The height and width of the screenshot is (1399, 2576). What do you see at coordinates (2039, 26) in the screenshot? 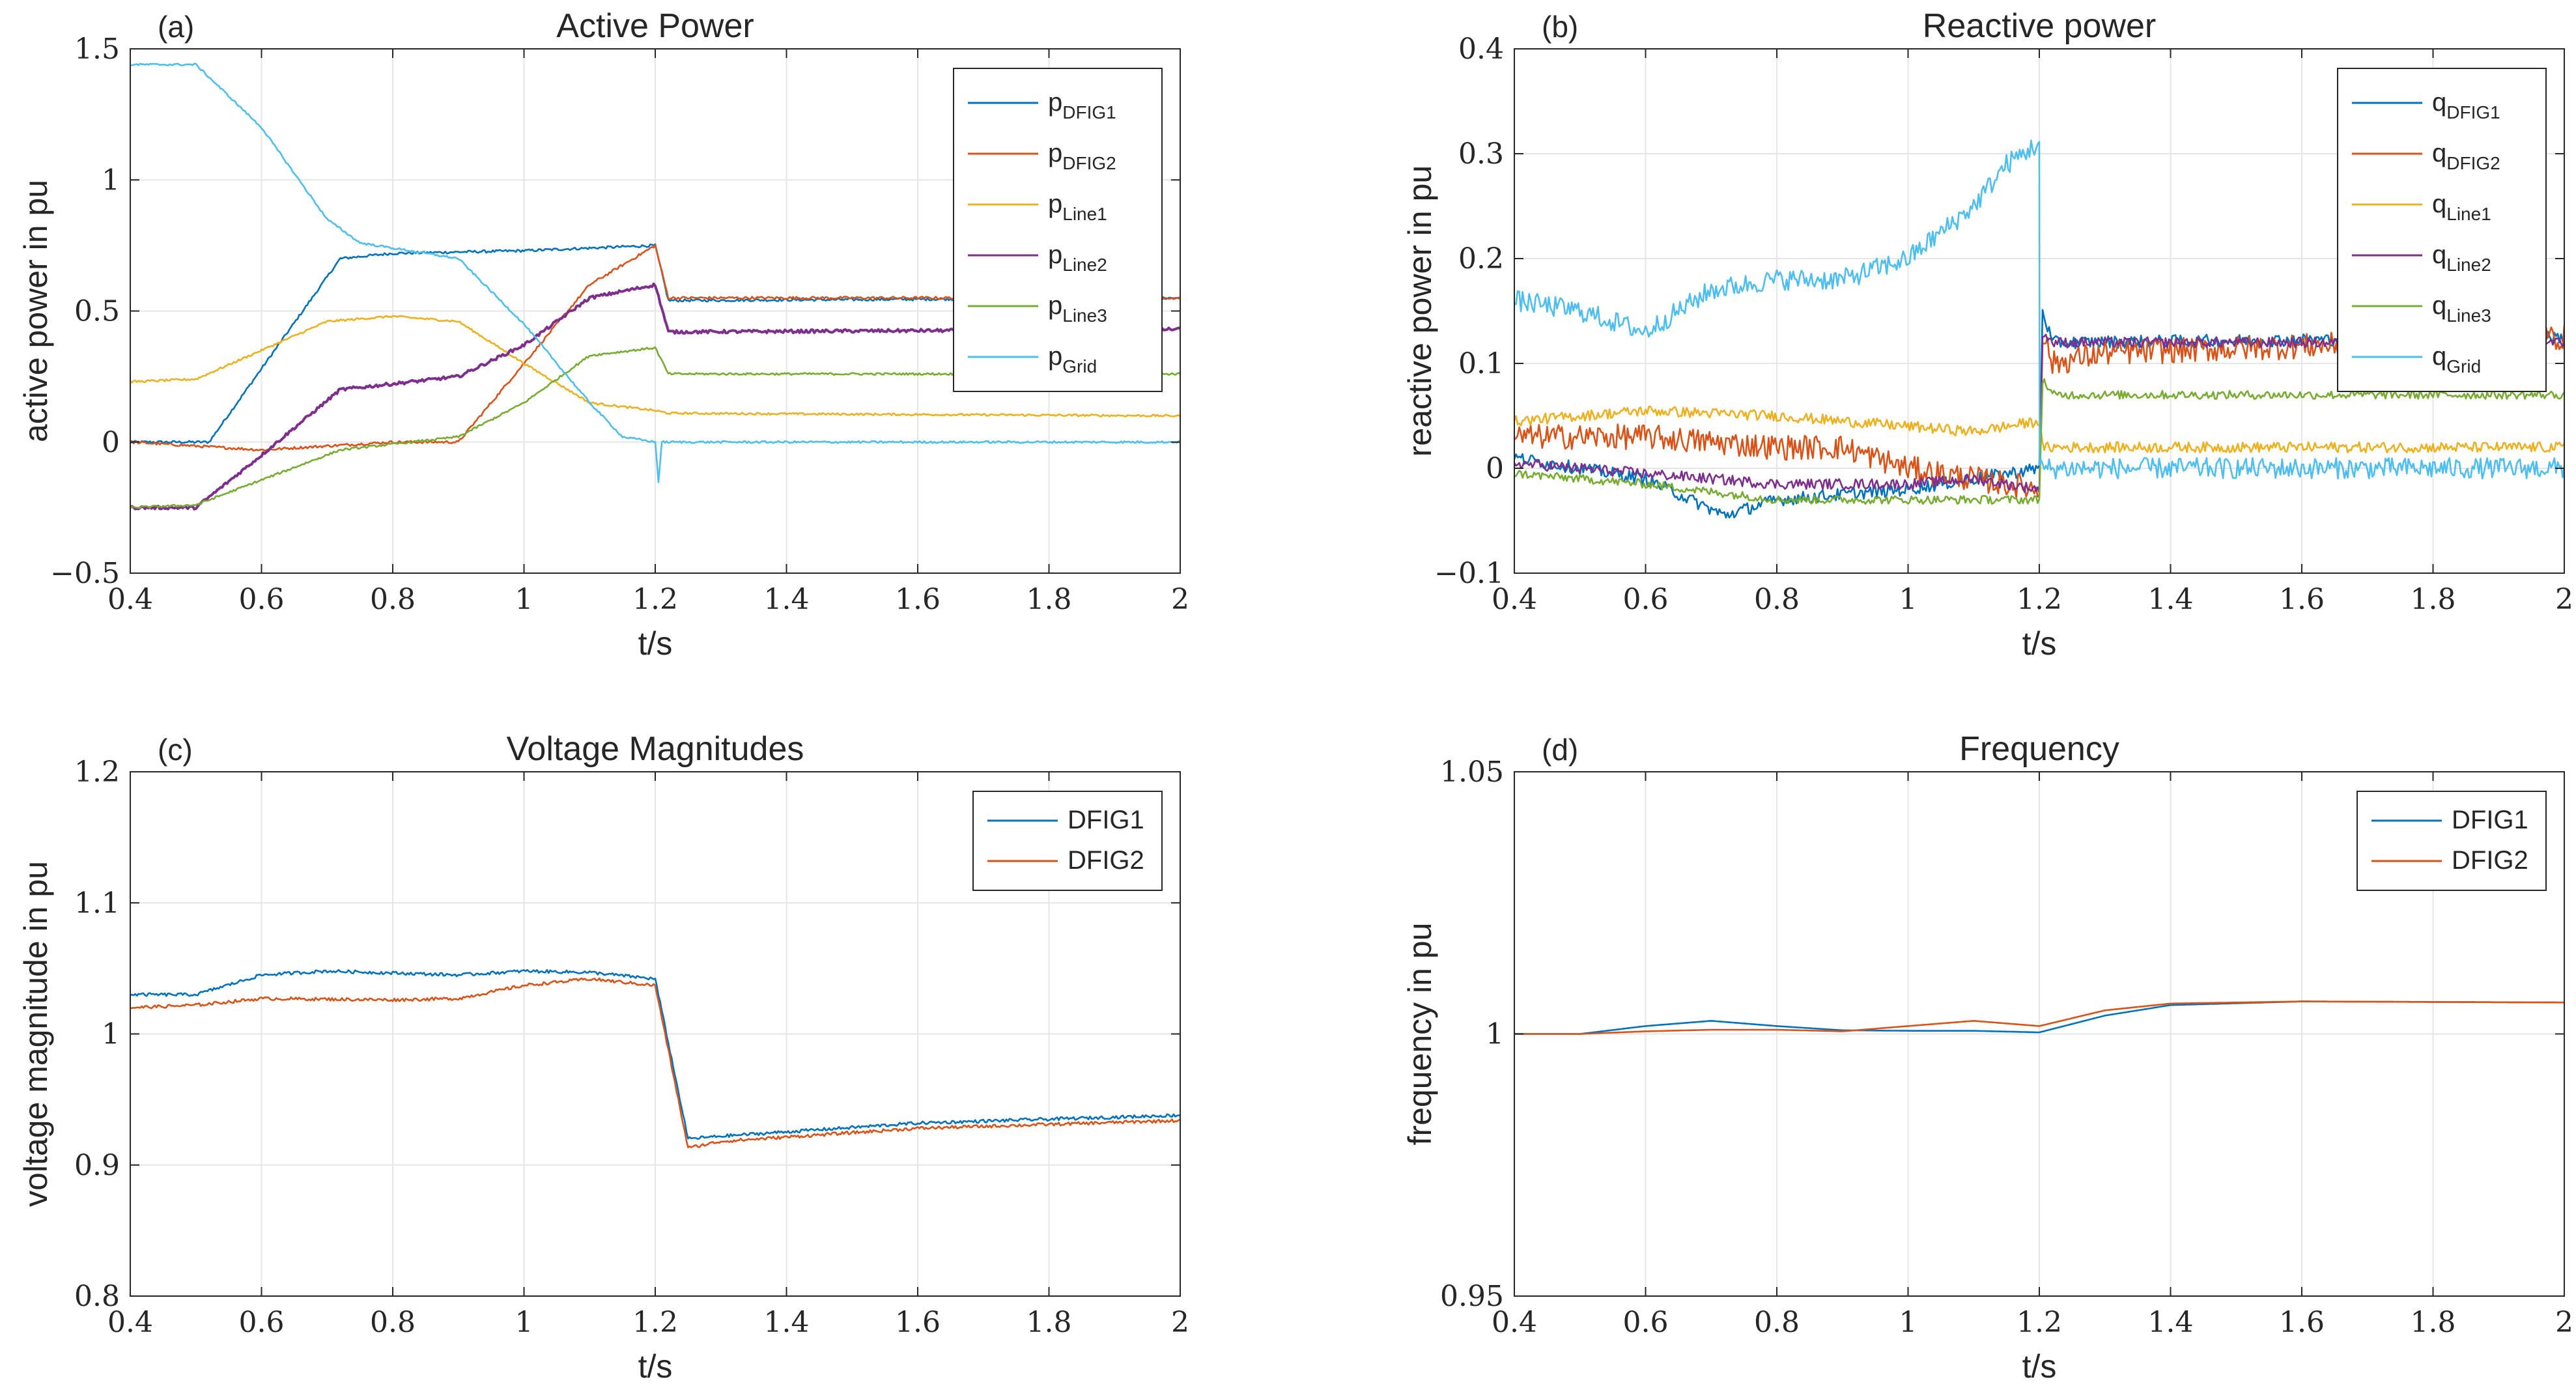
I see `chart-title: Reactive power` at bounding box center [2039, 26].